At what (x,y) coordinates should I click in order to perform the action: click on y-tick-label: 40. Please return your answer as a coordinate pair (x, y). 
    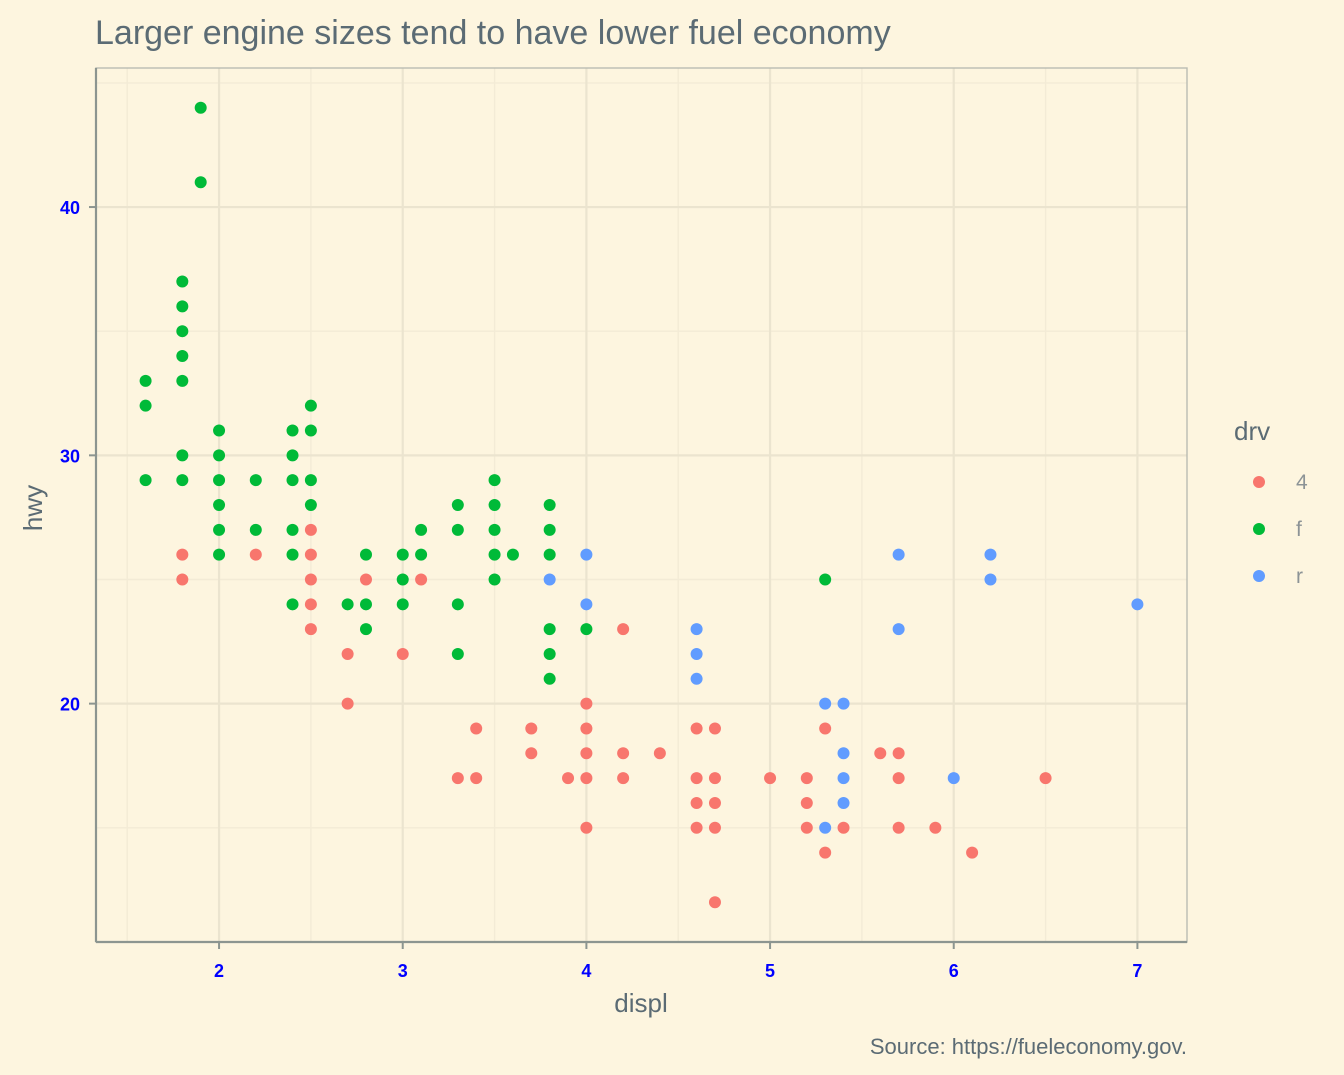
    Looking at the image, I should click on (70, 208).